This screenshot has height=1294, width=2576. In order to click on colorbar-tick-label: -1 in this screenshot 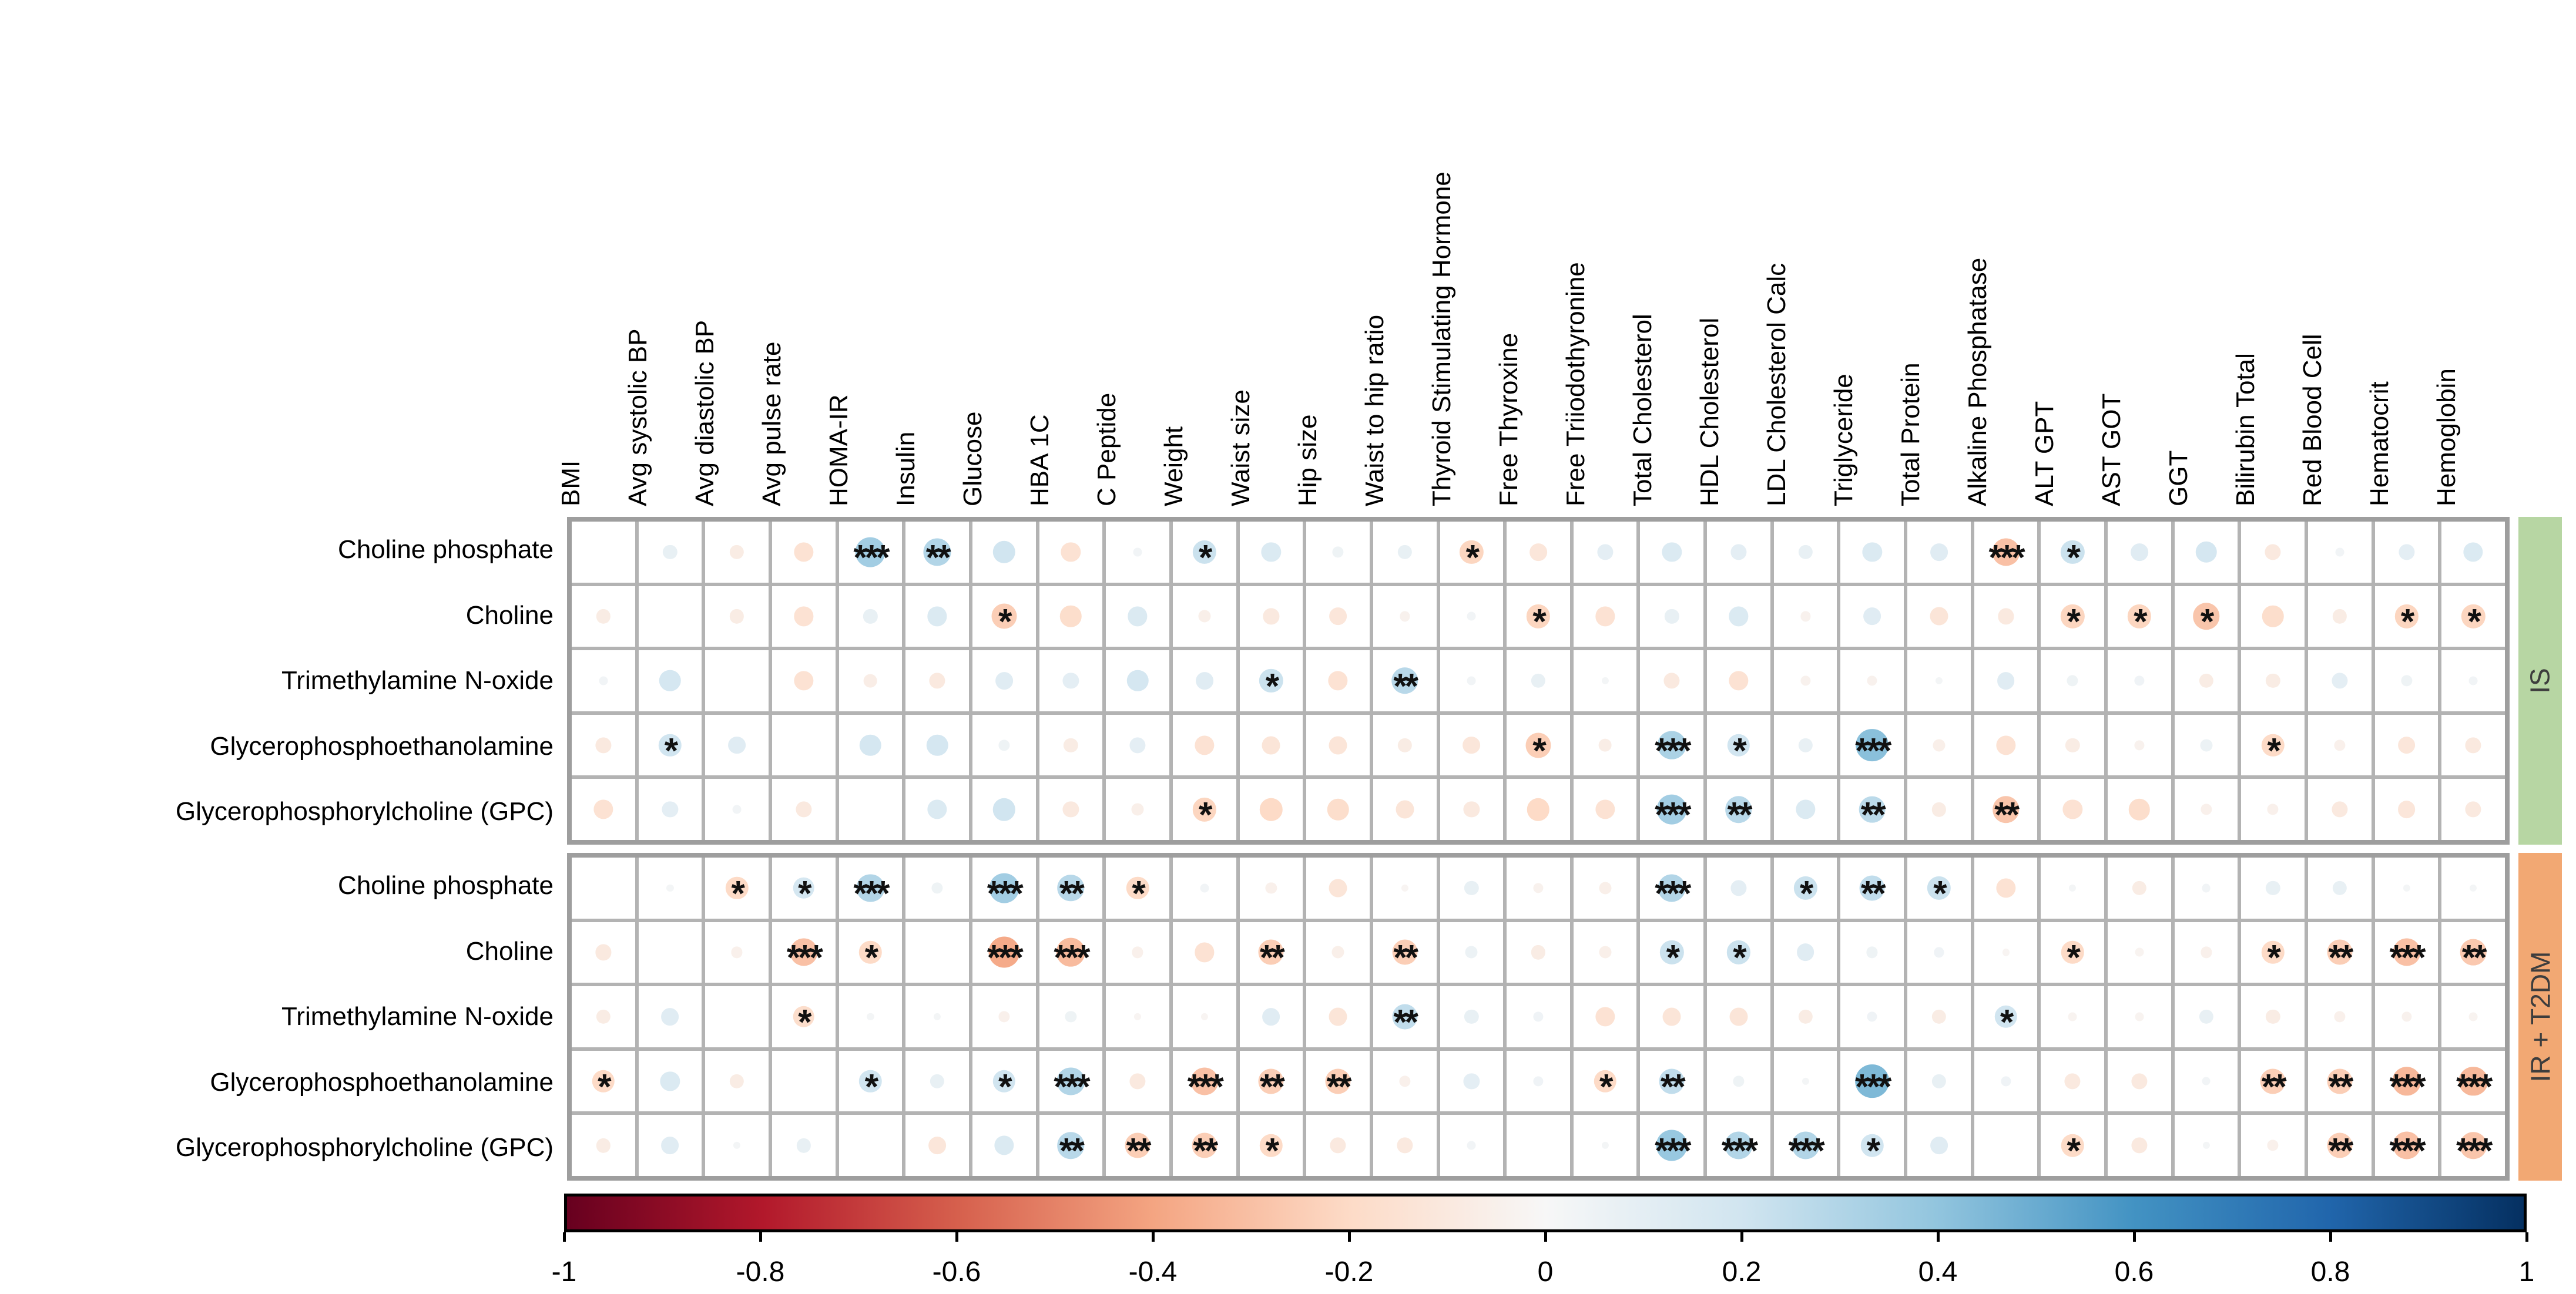, I will do `click(564, 1272)`.